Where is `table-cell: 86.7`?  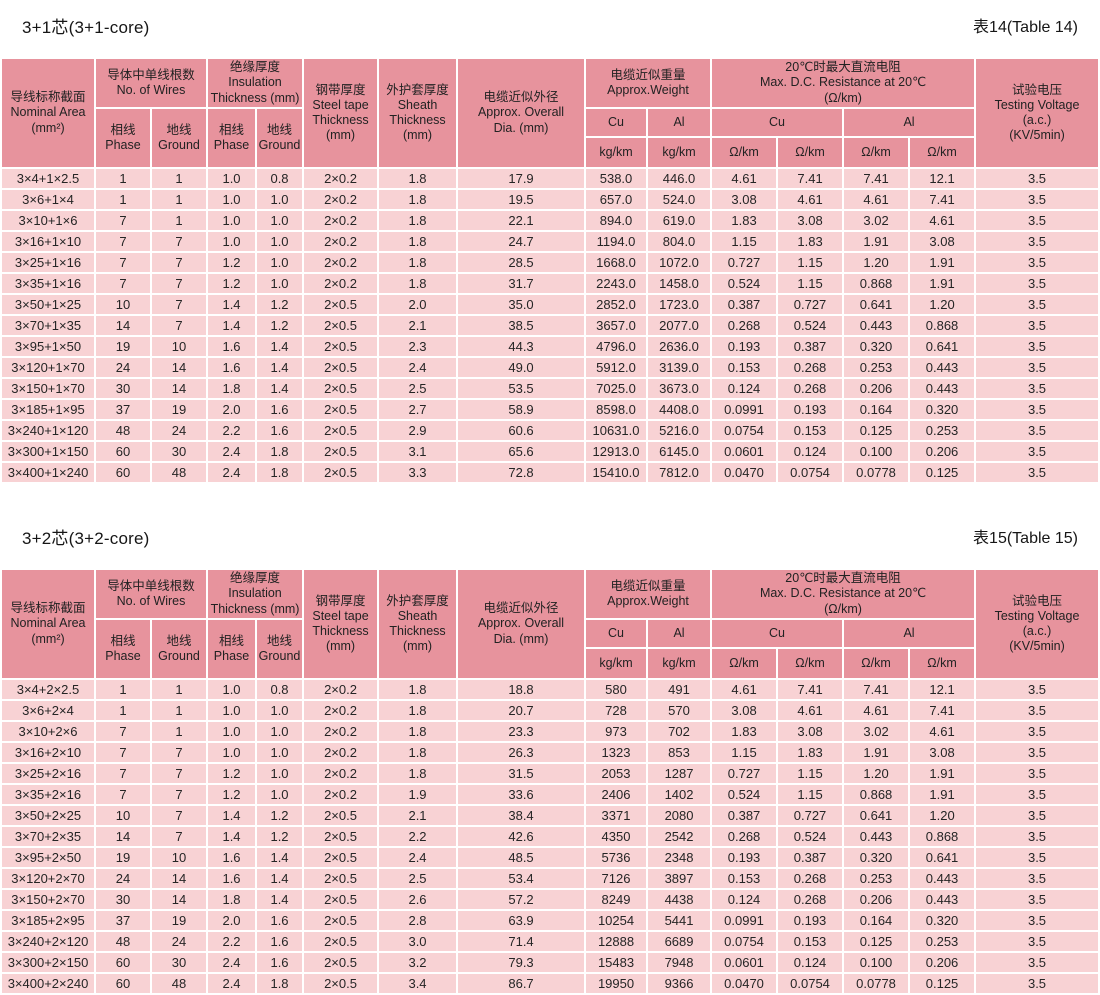 table-cell: 86.7 is located at coordinates (521, 983).